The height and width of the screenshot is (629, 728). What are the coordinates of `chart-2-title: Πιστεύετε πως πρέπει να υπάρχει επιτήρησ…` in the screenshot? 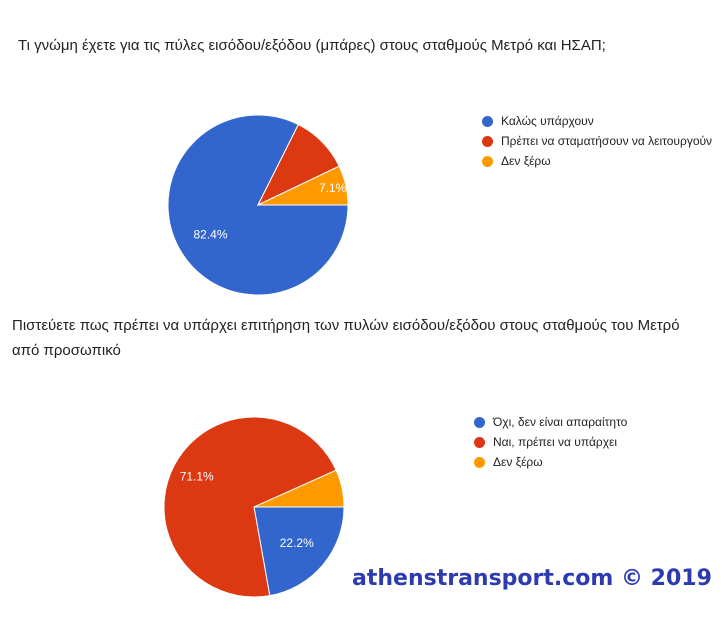 It's located at (346, 338).